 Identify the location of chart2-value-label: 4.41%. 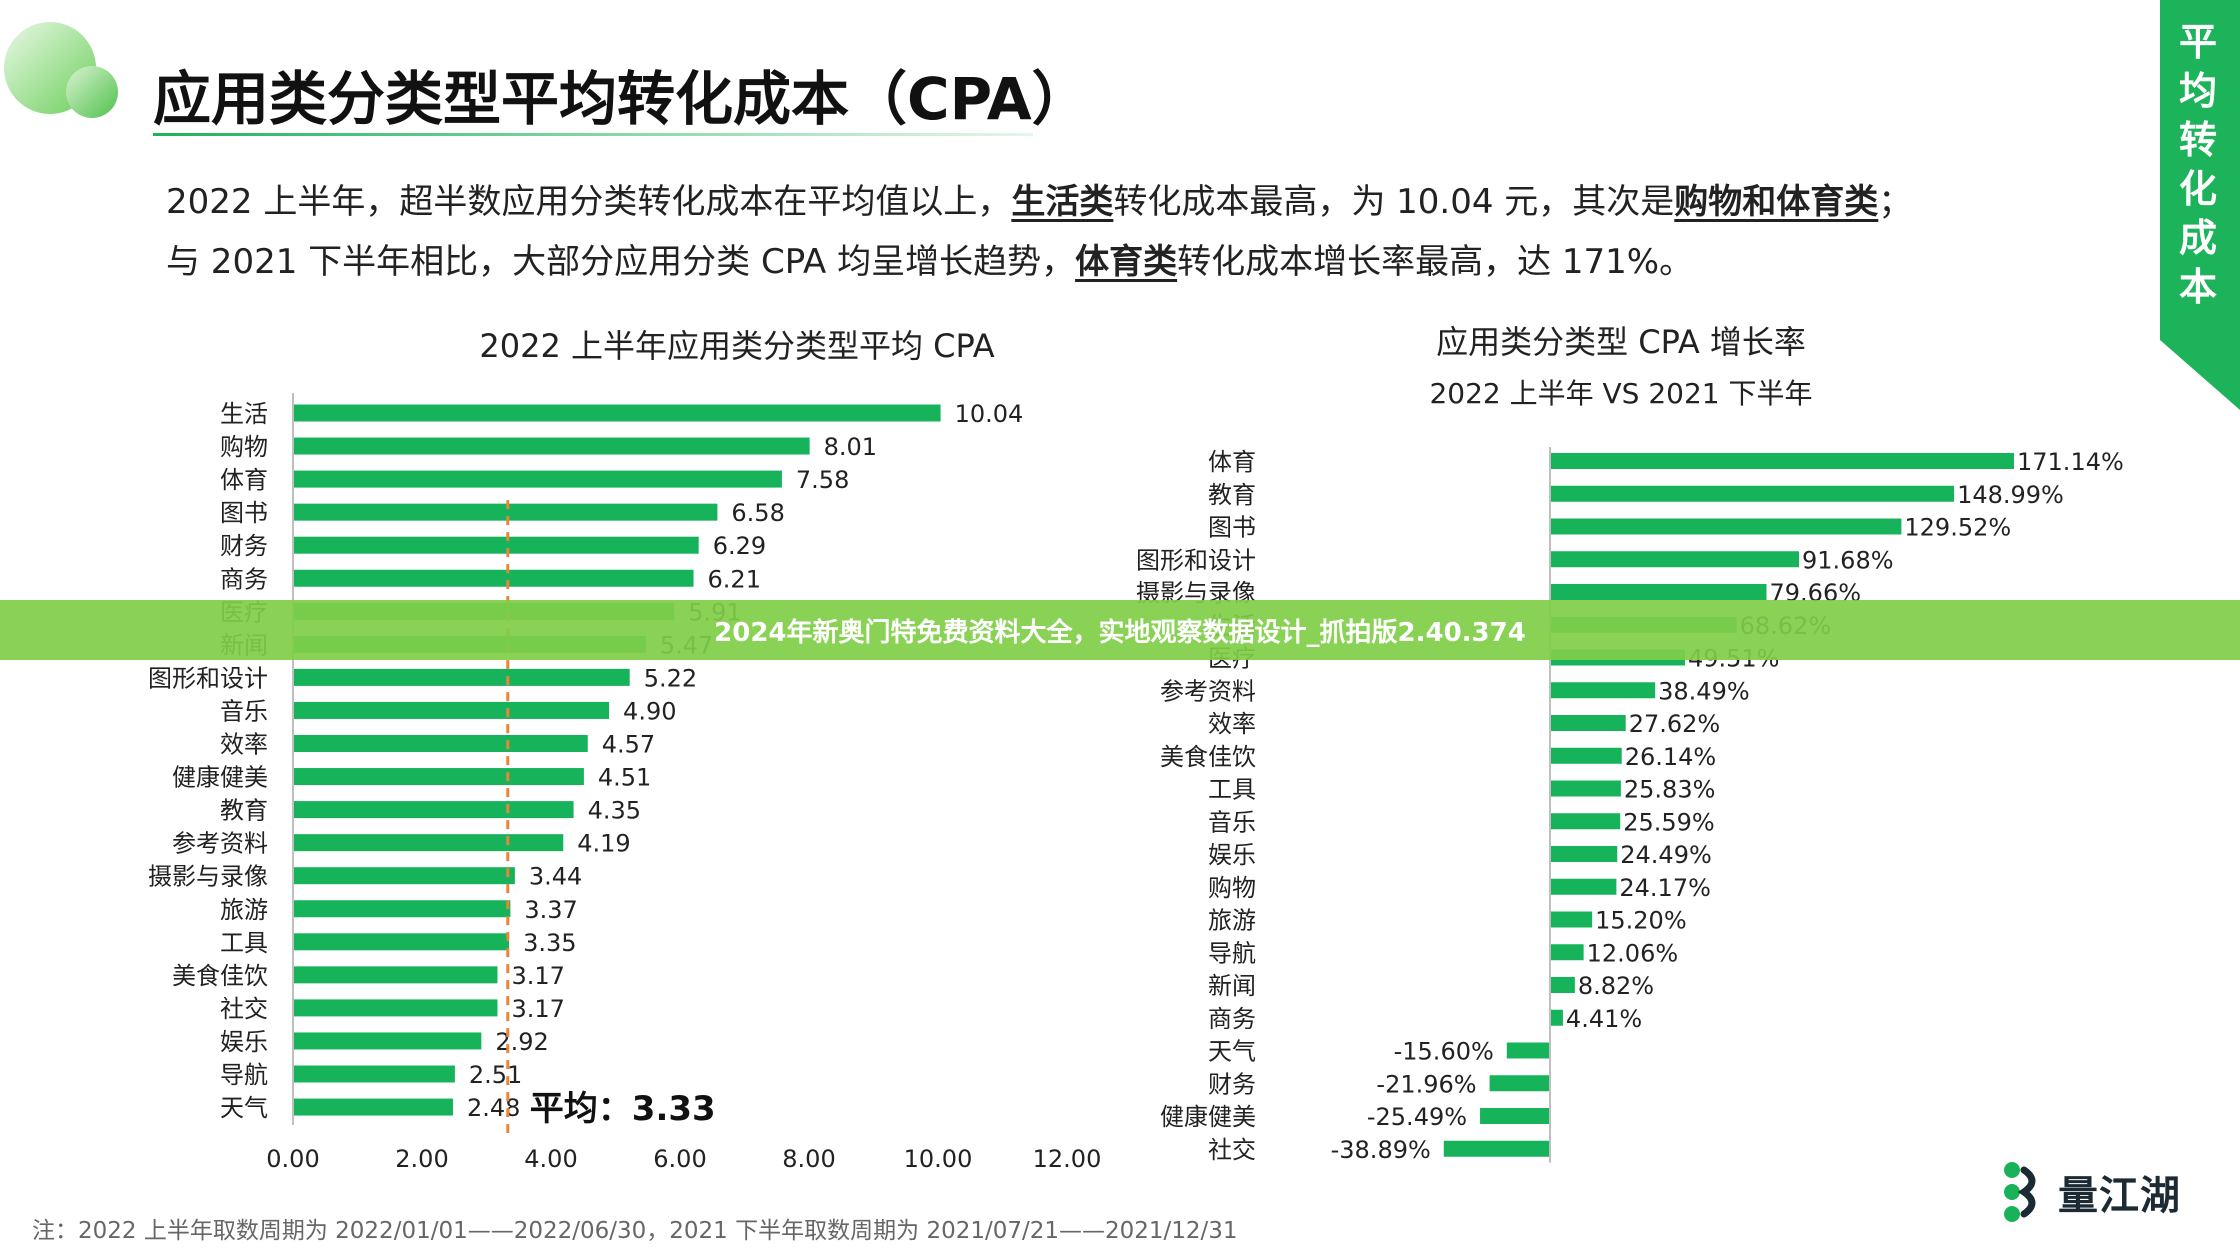
(1604, 1019).